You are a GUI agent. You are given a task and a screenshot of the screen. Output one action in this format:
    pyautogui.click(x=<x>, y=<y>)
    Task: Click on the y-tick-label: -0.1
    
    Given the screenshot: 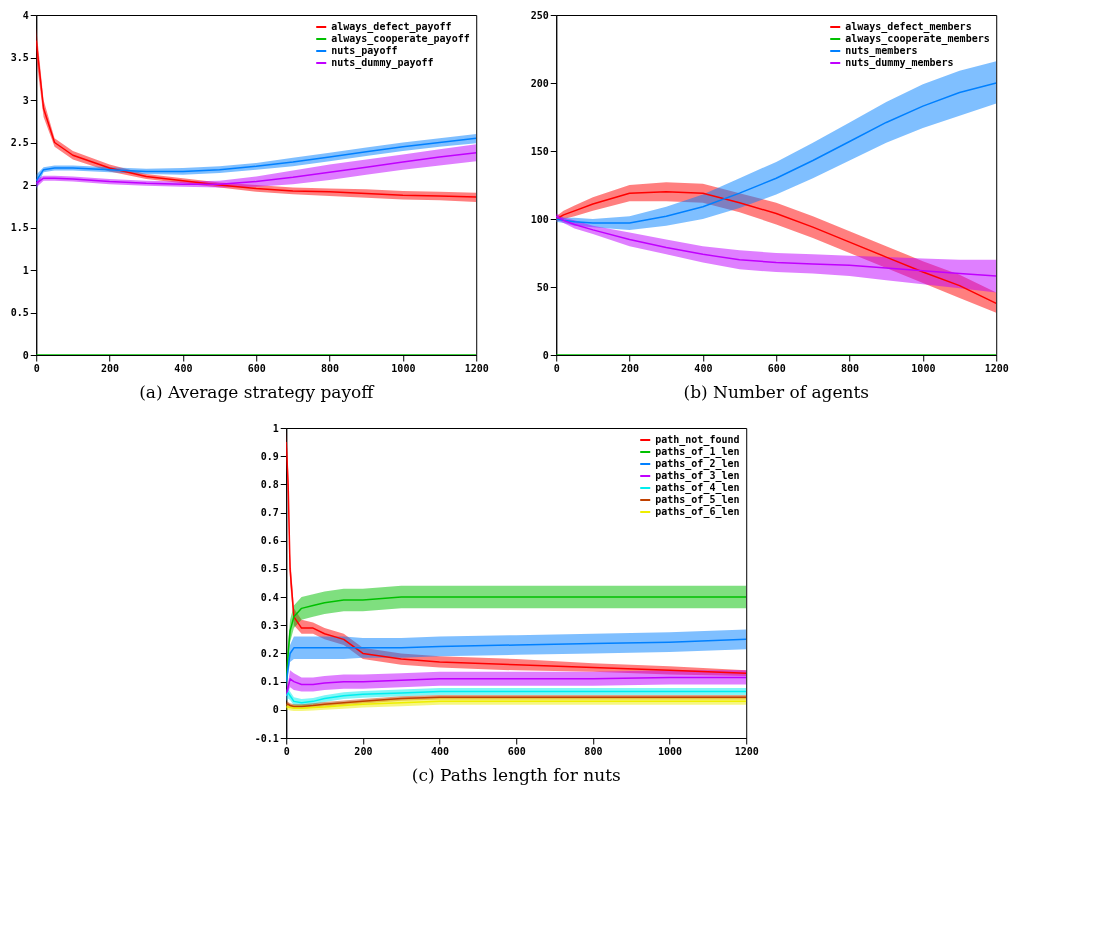 What is the action you would take?
    pyautogui.click(x=266, y=738)
    